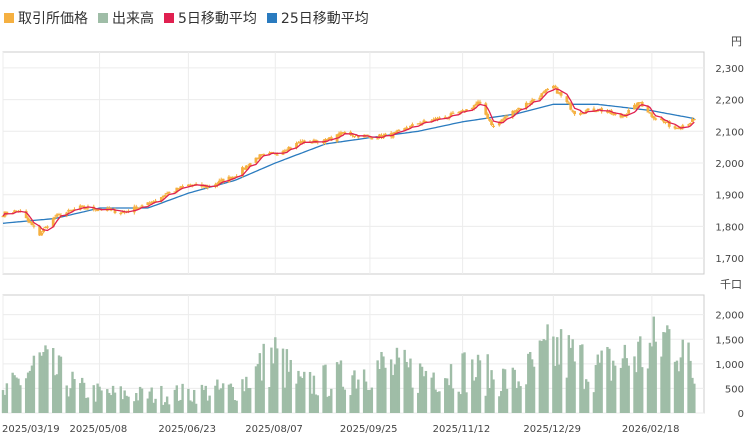  I want to click on price-axis: 1,700 1,800 1,900 2,000 2,100 2,200 2,300, so click(729, 164).